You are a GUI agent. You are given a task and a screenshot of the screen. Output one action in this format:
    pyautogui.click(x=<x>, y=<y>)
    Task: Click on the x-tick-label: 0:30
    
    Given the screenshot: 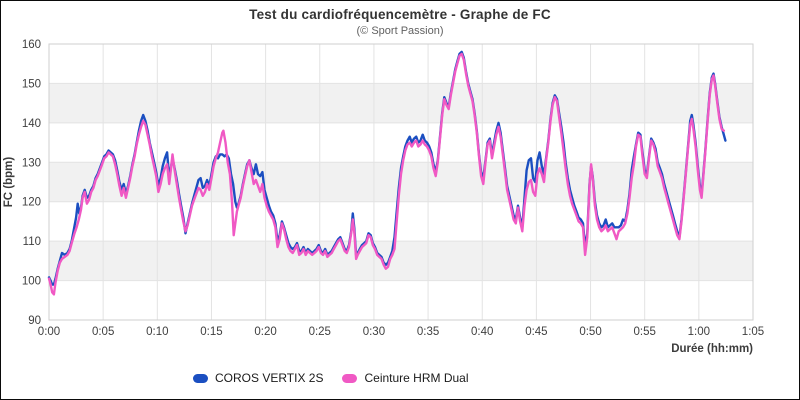 What is the action you would take?
    pyautogui.click(x=374, y=332)
    